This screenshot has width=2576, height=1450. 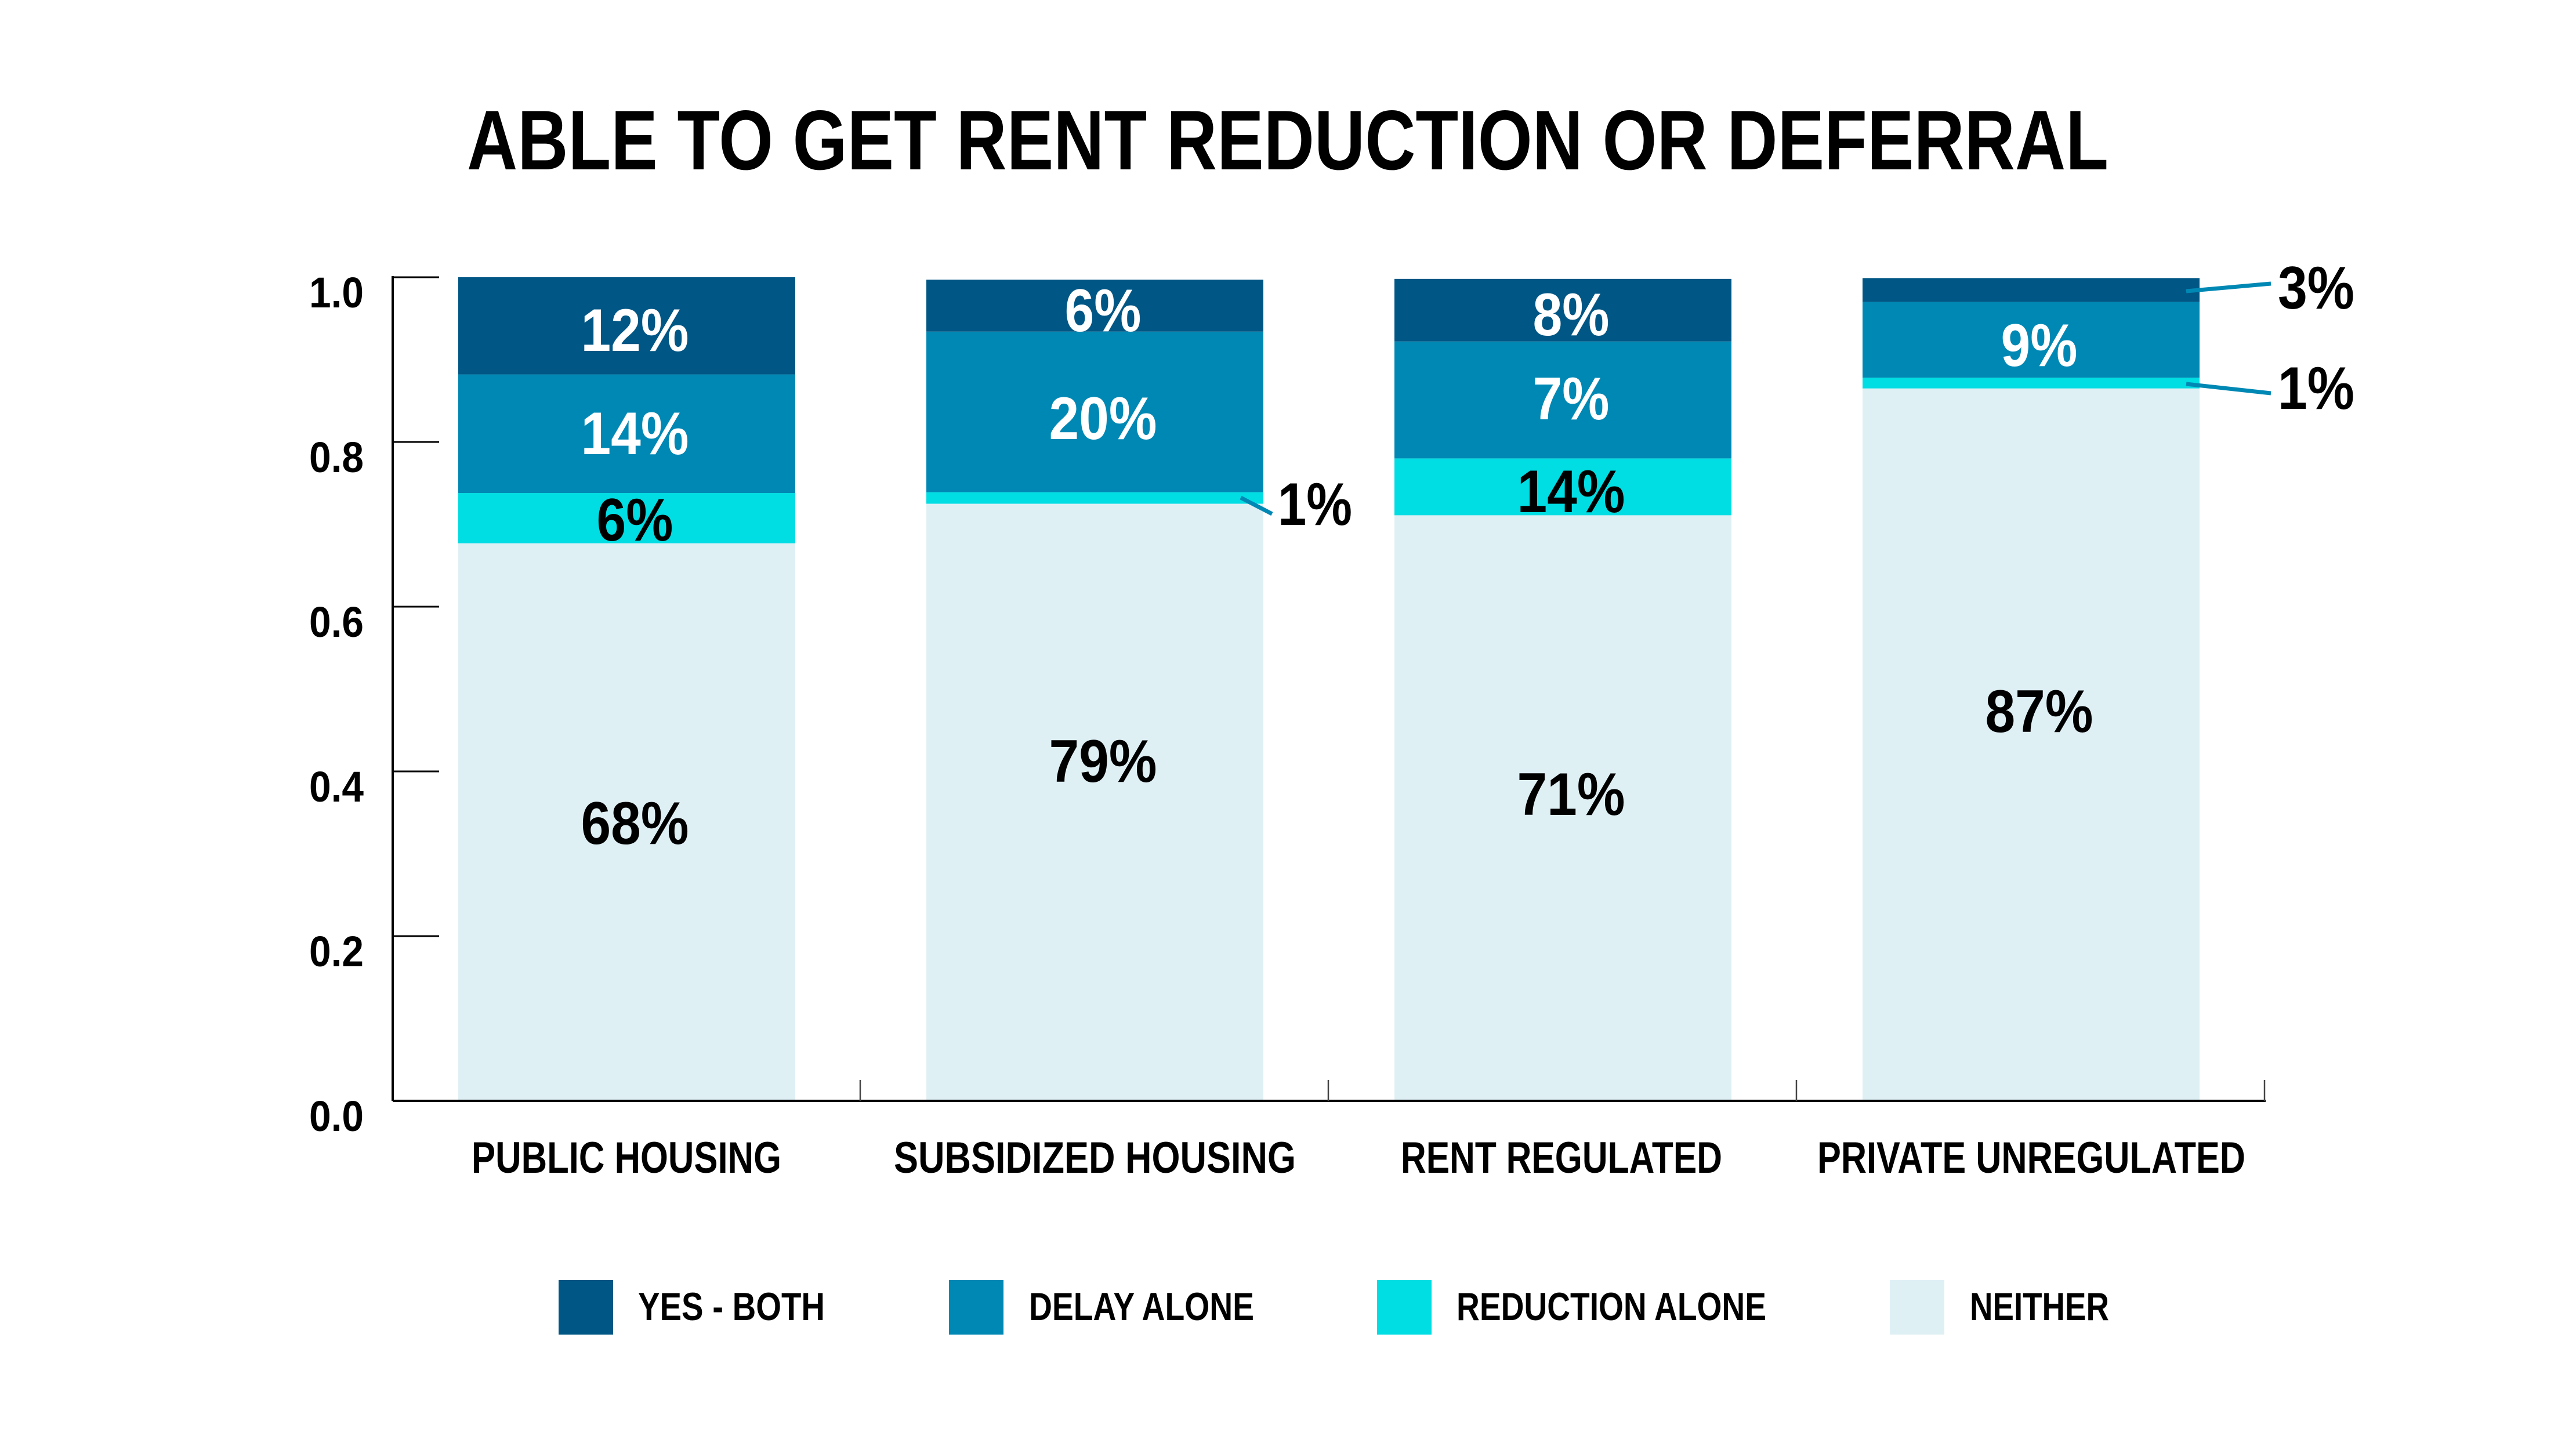 What do you see at coordinates (1572, 399) in the screenshot?
I see `data-label-rent-regulated-delay-alone: 7%` at bounding box center [1572, 399].